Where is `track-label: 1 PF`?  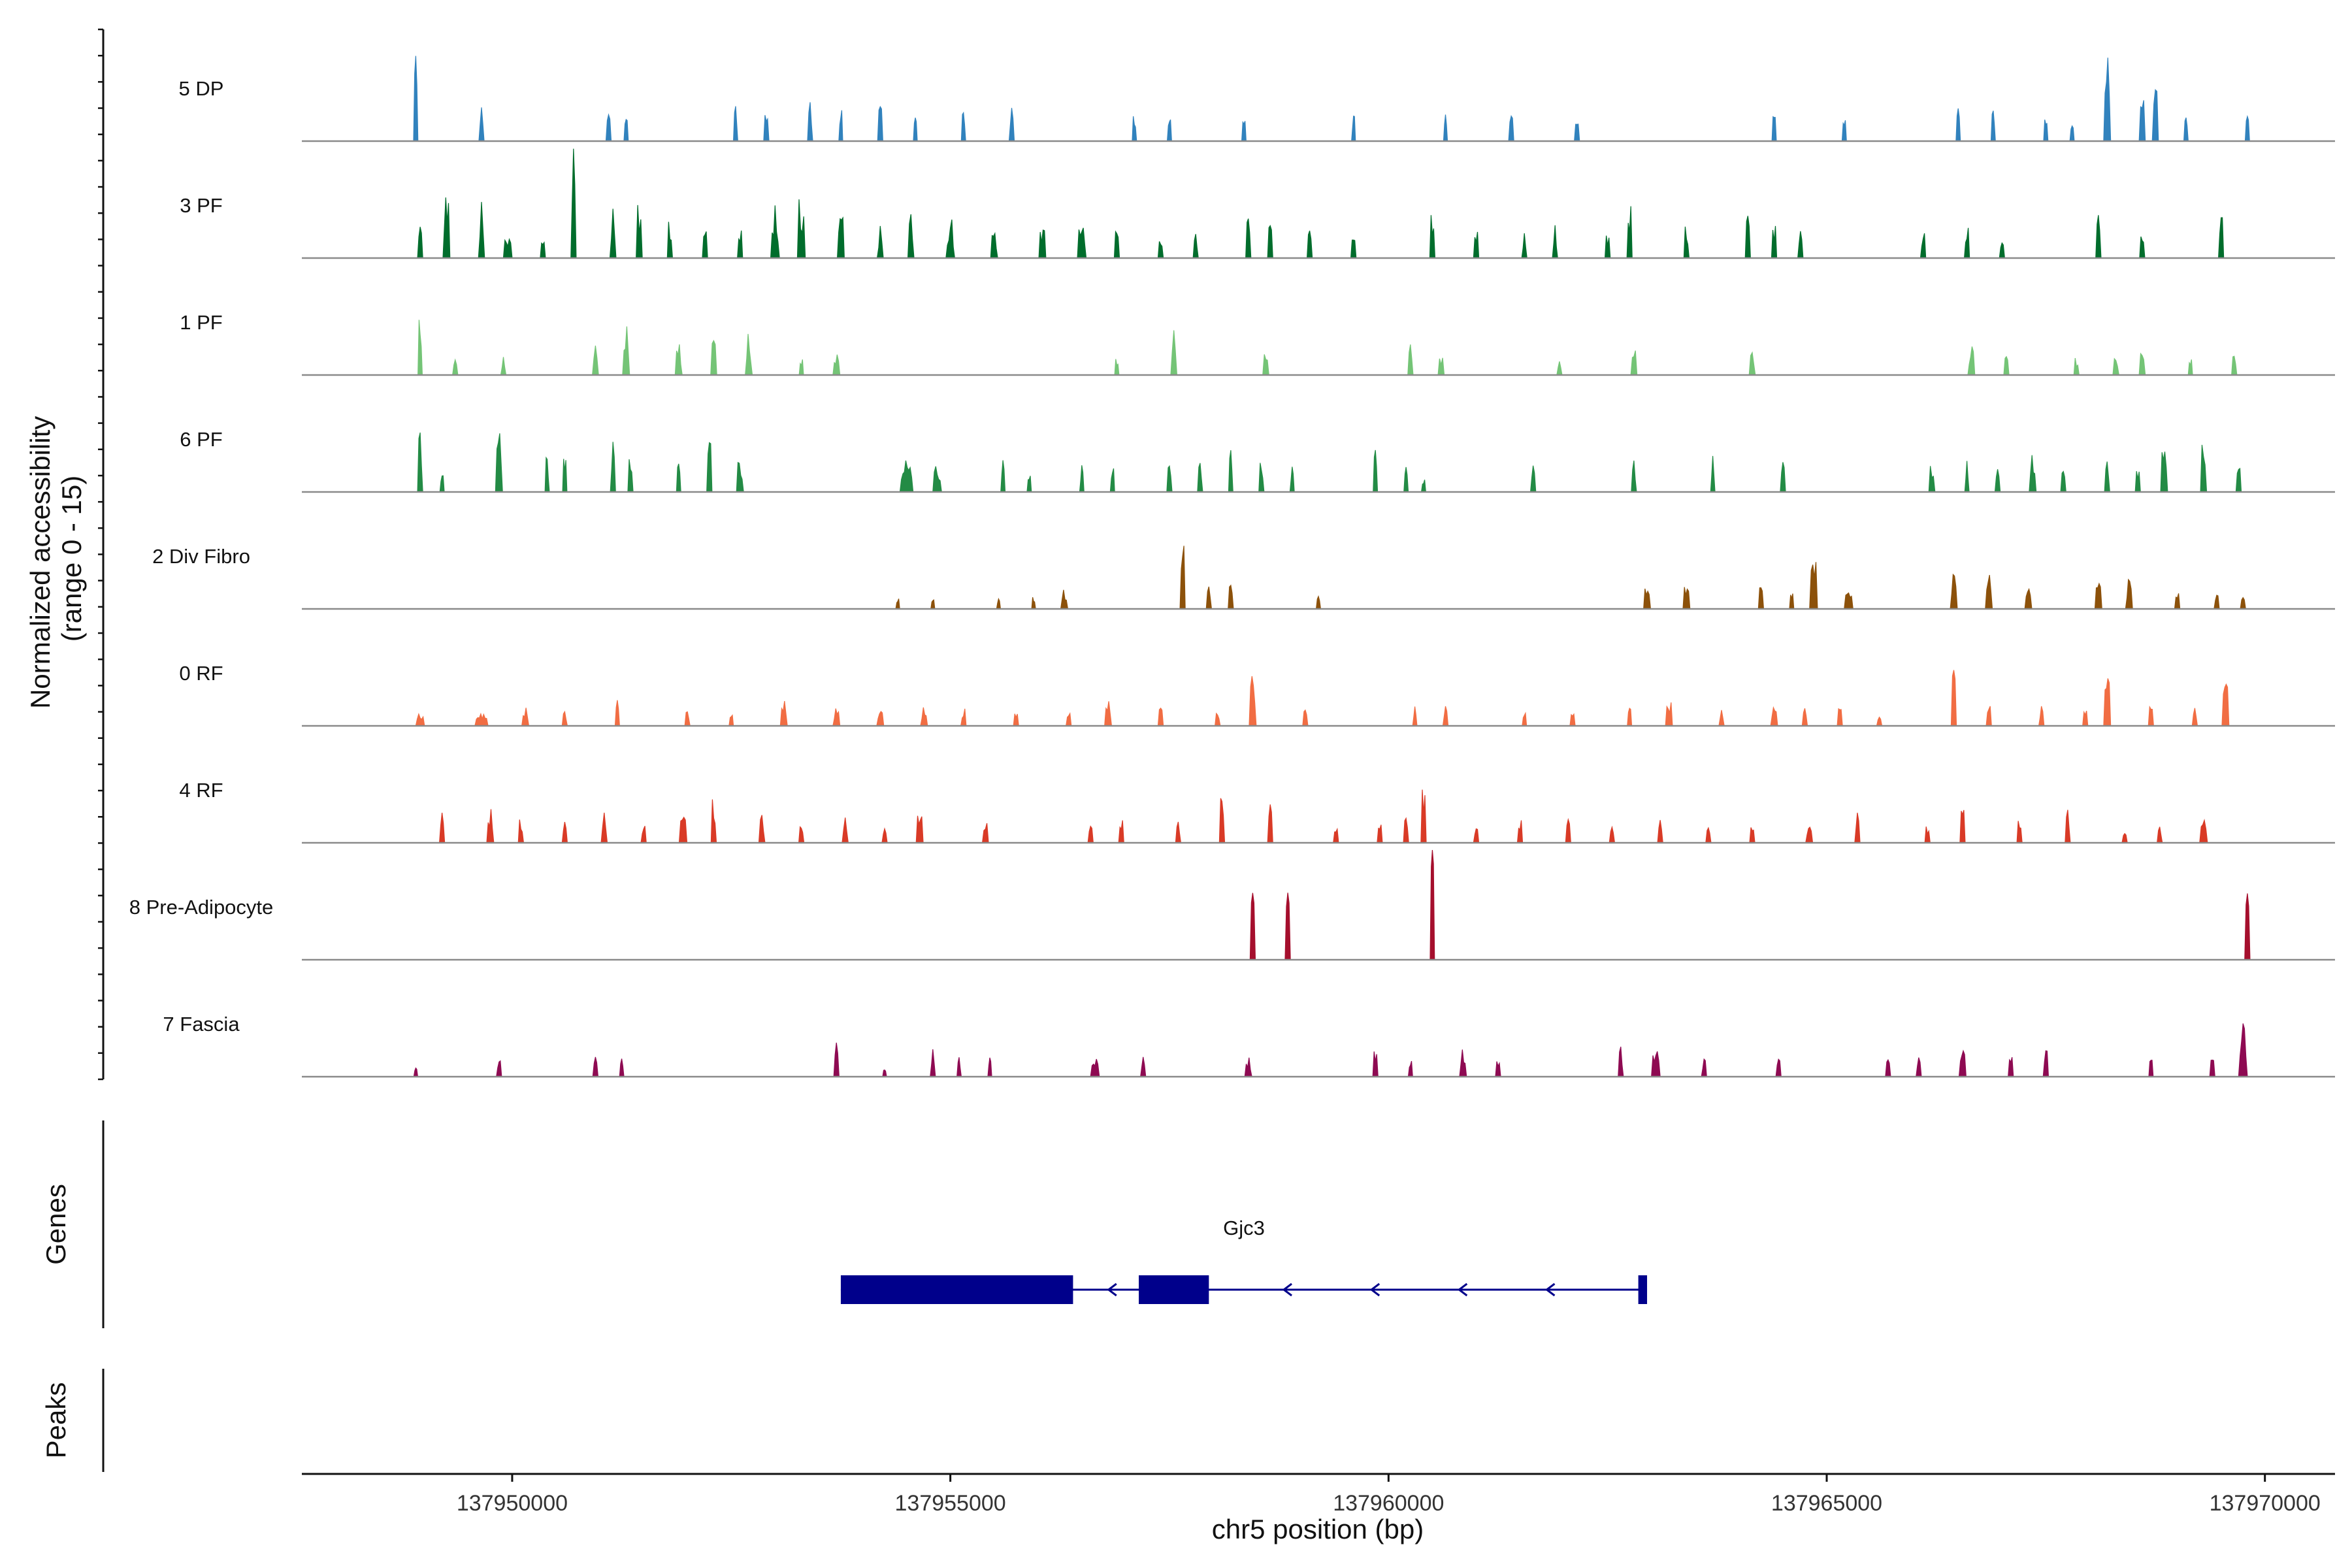 track-label: 1 PF is located at coordinates (201, 322).